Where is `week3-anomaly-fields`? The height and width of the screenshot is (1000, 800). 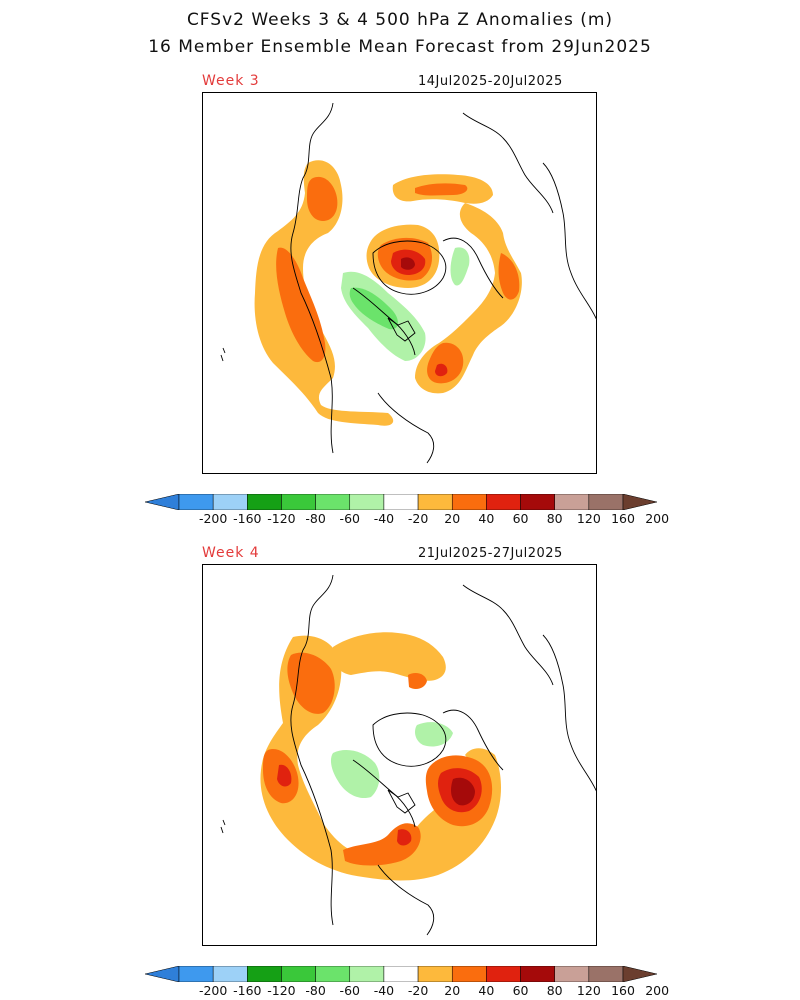 week3-anomaly-fields is located at coordinates (388, 293).